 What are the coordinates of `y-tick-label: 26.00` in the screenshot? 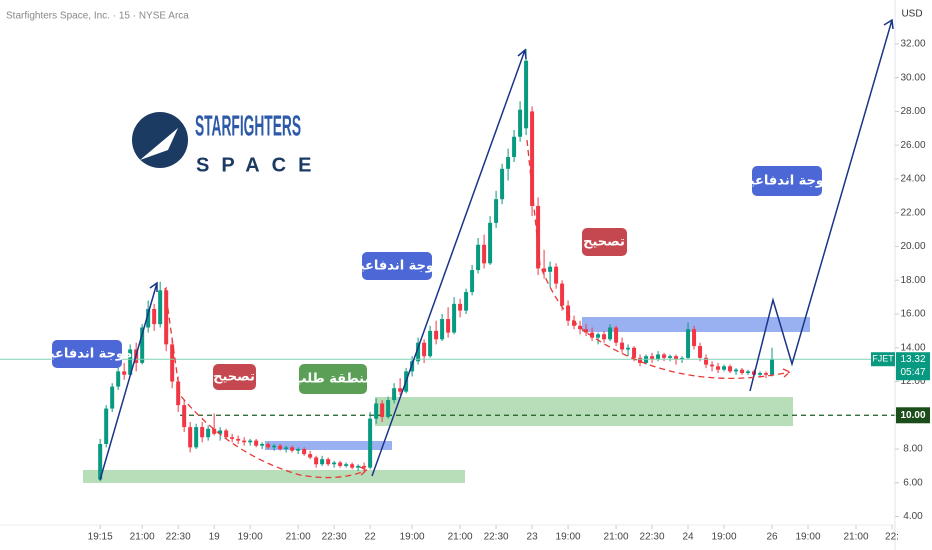 It's located at (912, 145).